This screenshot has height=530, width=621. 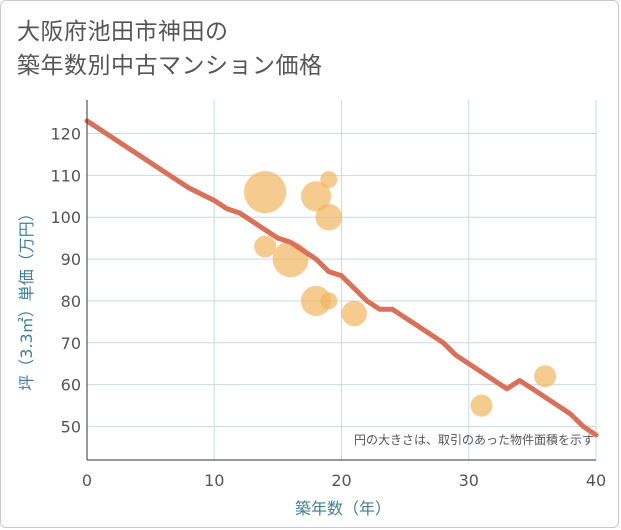 I want to click on y-tick-label: 70, so click(x=71, y=343).